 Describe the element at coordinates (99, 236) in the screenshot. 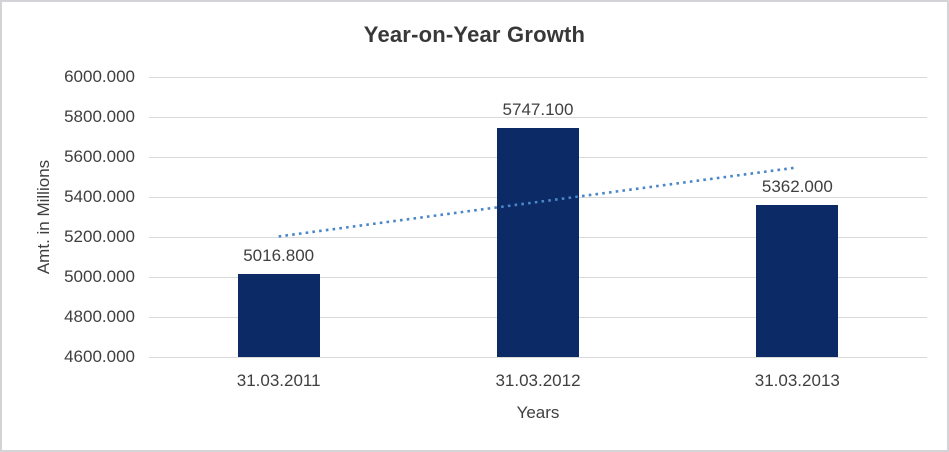

I see `y-tick-label: 5200.000` at that location.